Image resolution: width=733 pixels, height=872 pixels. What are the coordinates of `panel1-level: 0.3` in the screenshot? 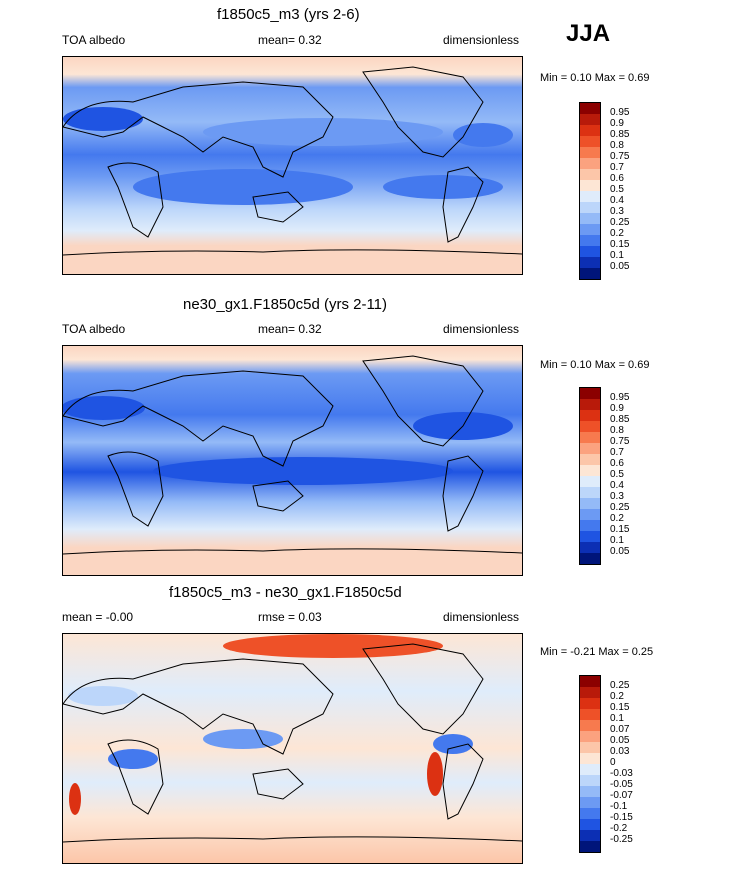 It's located at (617, 211).